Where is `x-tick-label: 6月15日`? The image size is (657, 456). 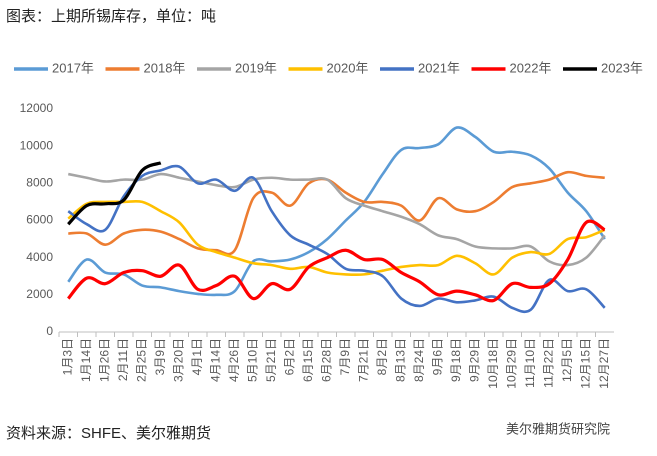 x-tick-label: 6月15日 is located at coordinates (308, 360).